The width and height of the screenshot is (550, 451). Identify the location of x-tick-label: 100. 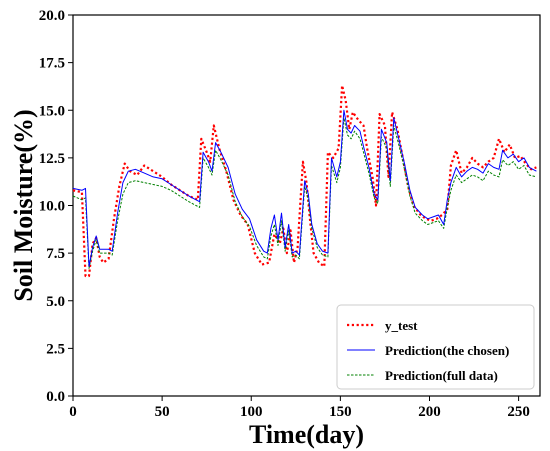
(251, 412).